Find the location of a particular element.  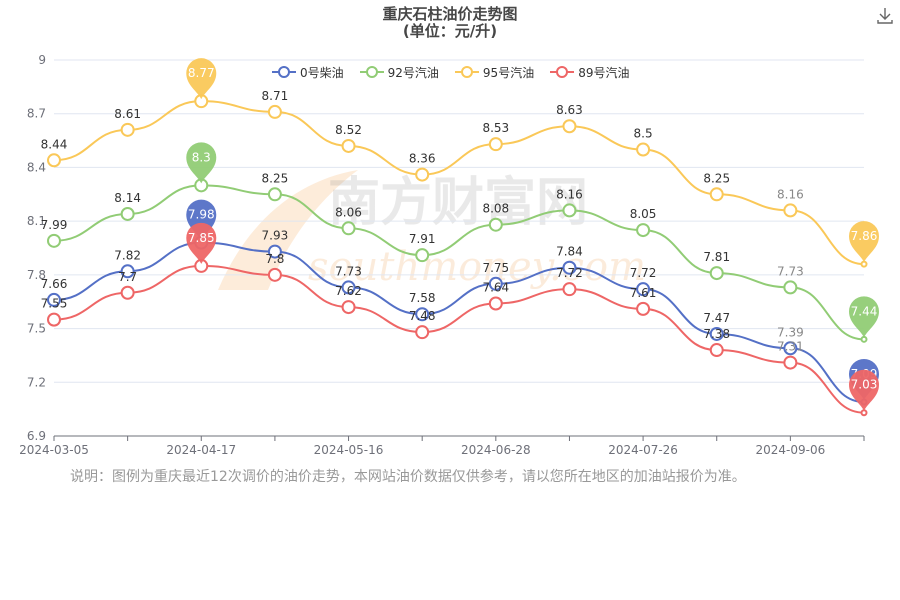

legend-item: 95号汽油 is located at coordinates (494, 72).